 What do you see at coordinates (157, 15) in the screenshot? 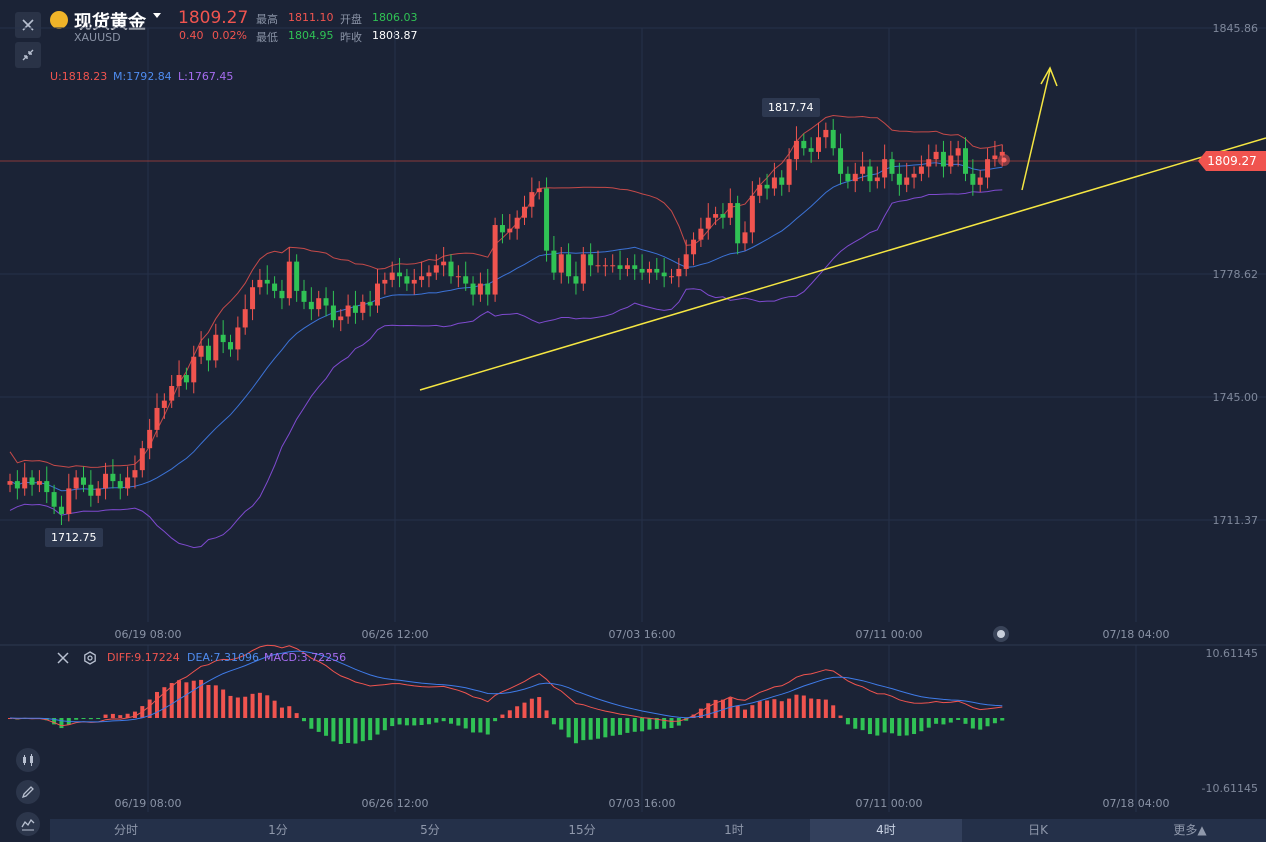
I see `caret-down-icon` at bounding box center [157, 15].